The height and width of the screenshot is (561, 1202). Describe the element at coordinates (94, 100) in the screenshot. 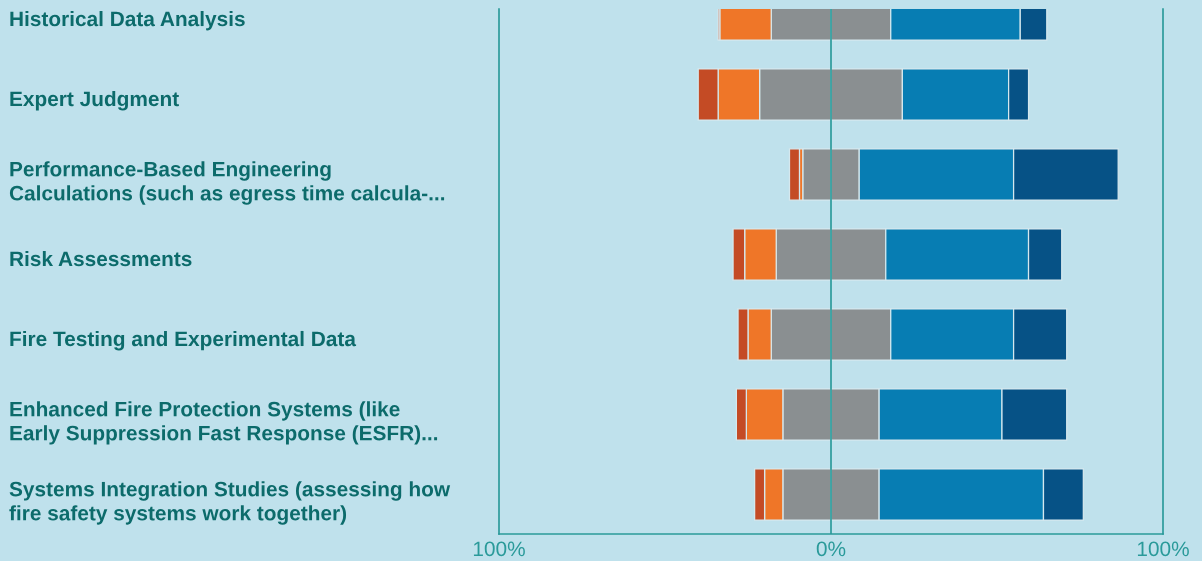

I see `y-tick-label: Expert Judgment` at that location.